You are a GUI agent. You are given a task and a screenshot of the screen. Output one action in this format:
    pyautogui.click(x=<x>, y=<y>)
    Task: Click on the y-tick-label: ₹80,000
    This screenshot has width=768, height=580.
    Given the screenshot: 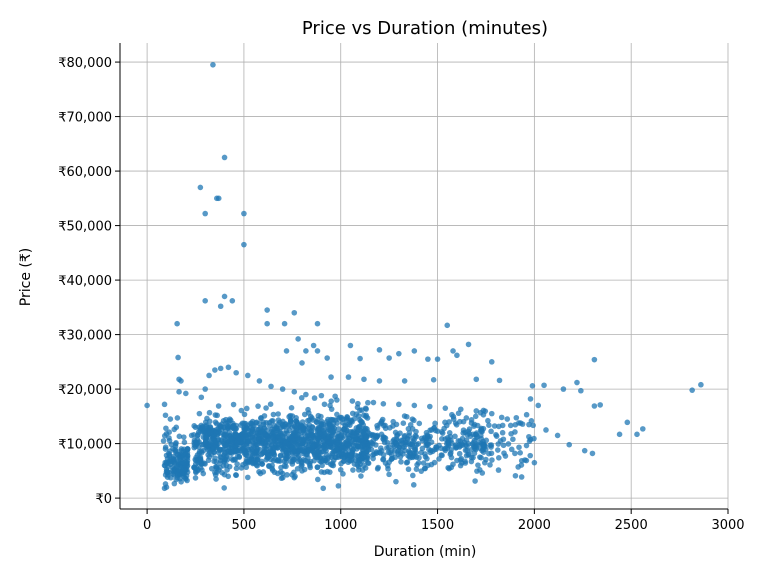 What is the action you would take?
    pyautogui.click(x=85, y=63)
    